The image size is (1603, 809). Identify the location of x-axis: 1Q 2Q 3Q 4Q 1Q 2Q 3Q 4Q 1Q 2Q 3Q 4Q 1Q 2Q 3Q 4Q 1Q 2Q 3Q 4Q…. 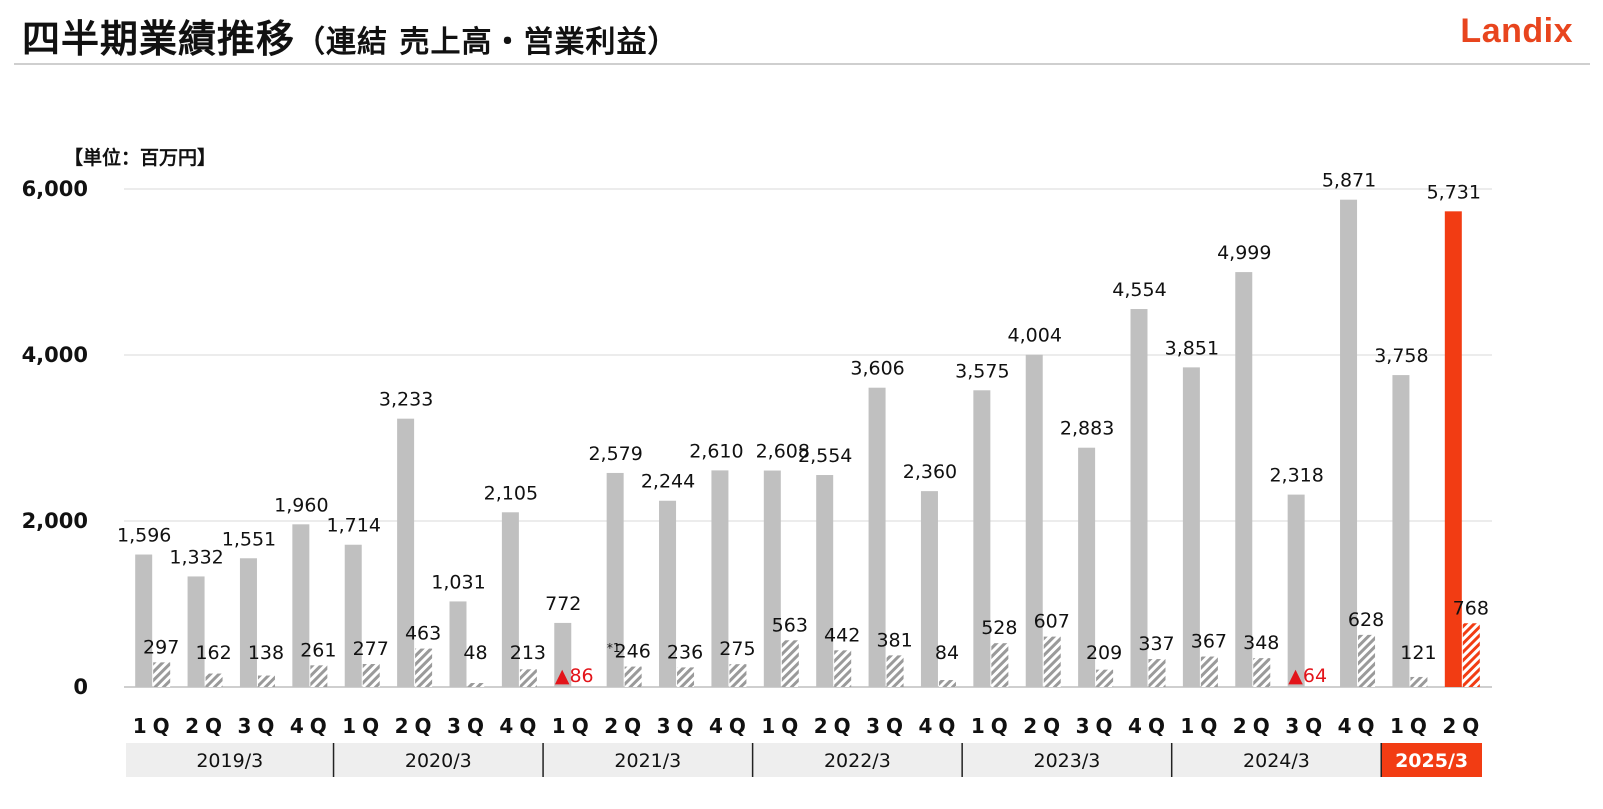
(805, 745).